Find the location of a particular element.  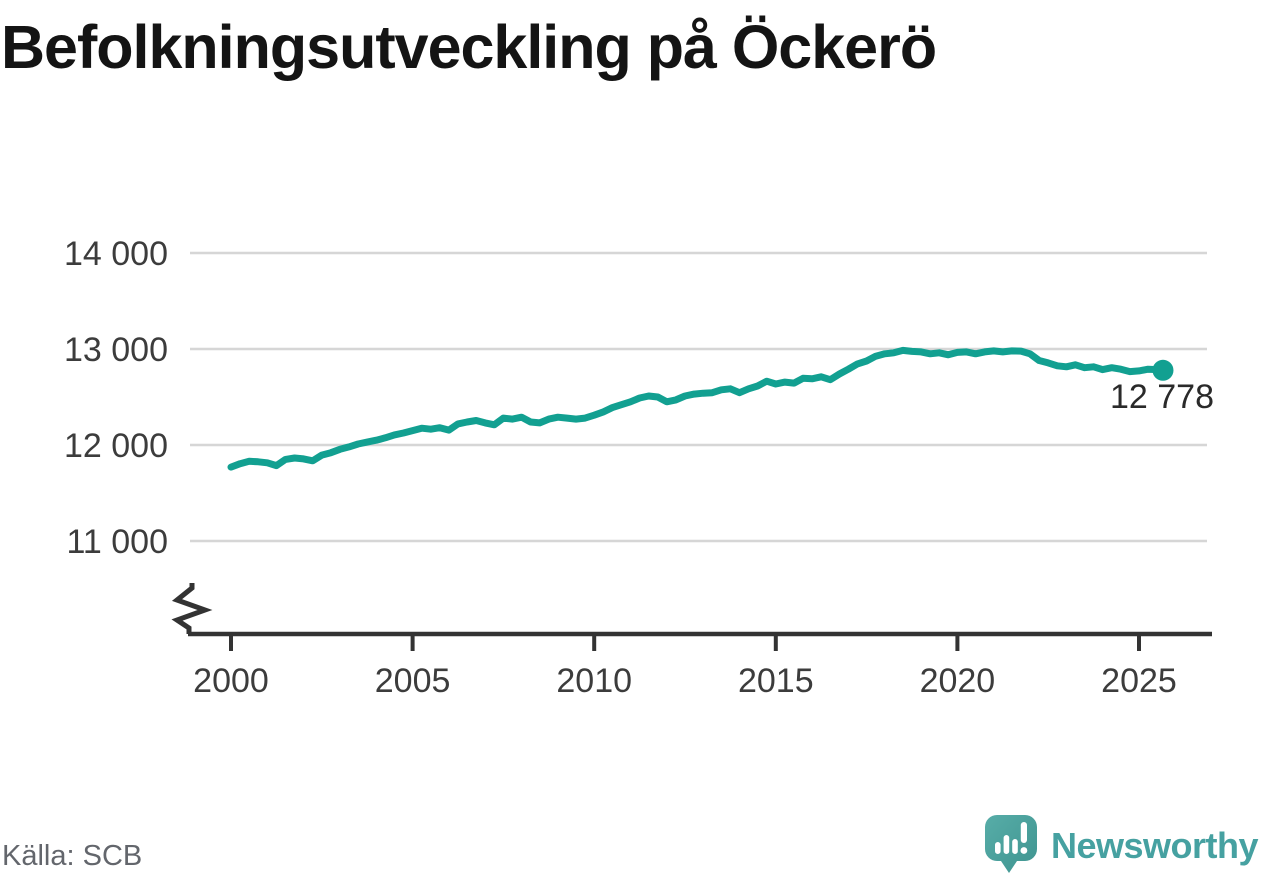

newsworthy-logo: Newsworthy is located at coordinates (1121, 846).